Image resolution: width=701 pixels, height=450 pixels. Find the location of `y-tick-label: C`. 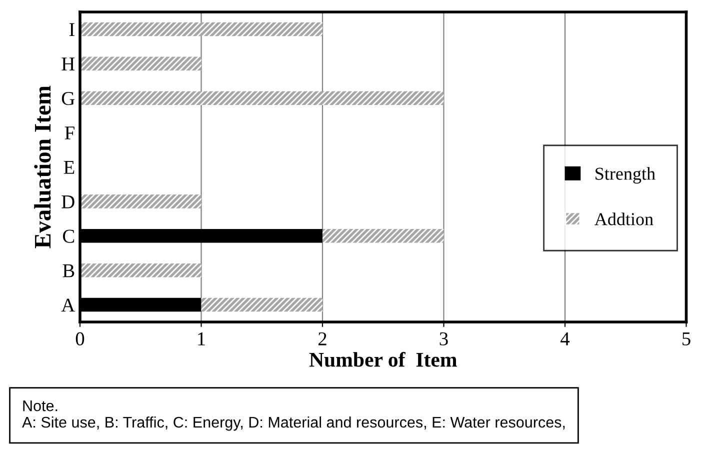

y-tick-label: C is located at coordinates (68, 236).